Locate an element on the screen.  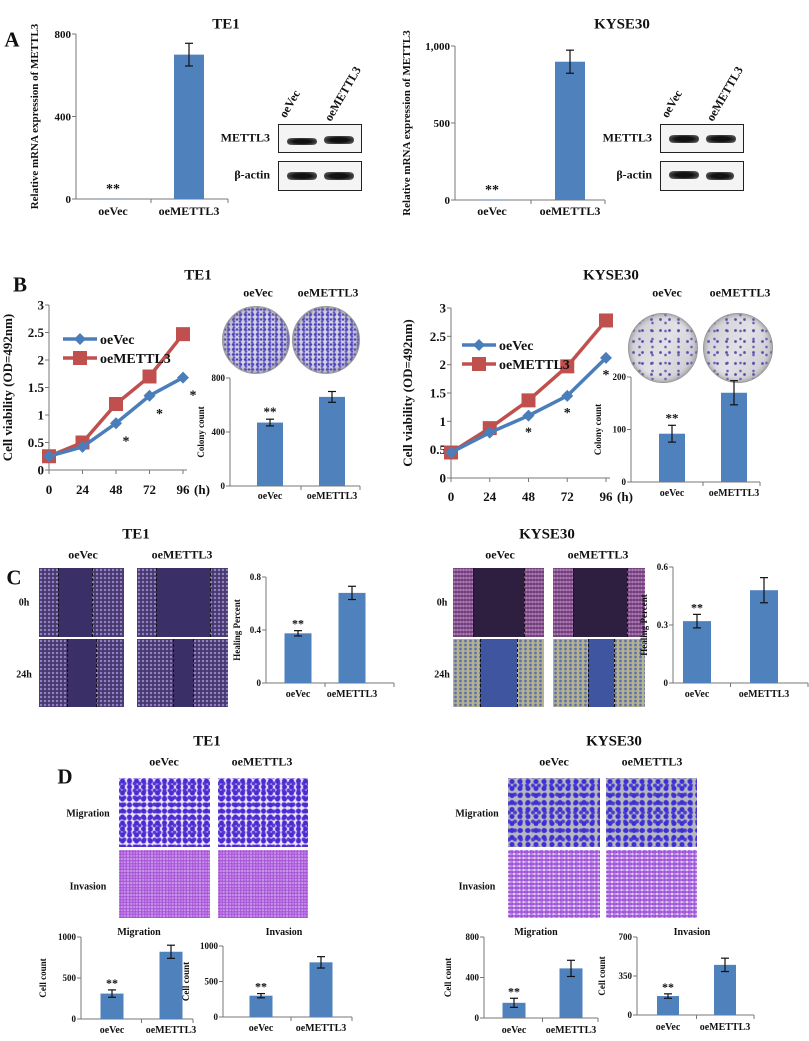
chart-title: Migration is located at coordinates (139, 932).